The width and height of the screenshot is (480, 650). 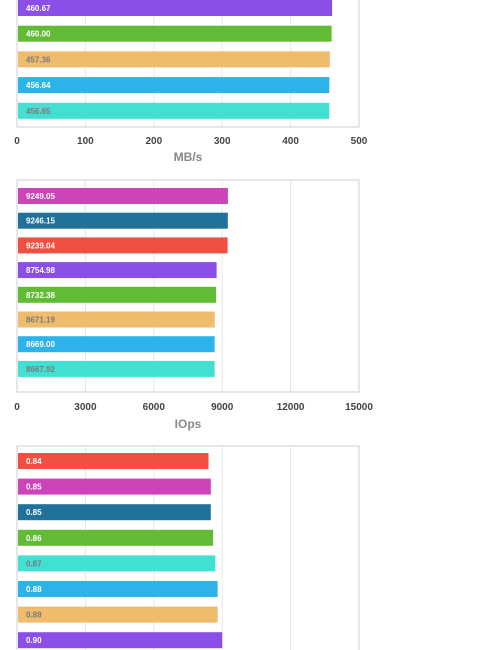 I want to click on bar-value-label: 8754.98, so click(x=40, y=270).